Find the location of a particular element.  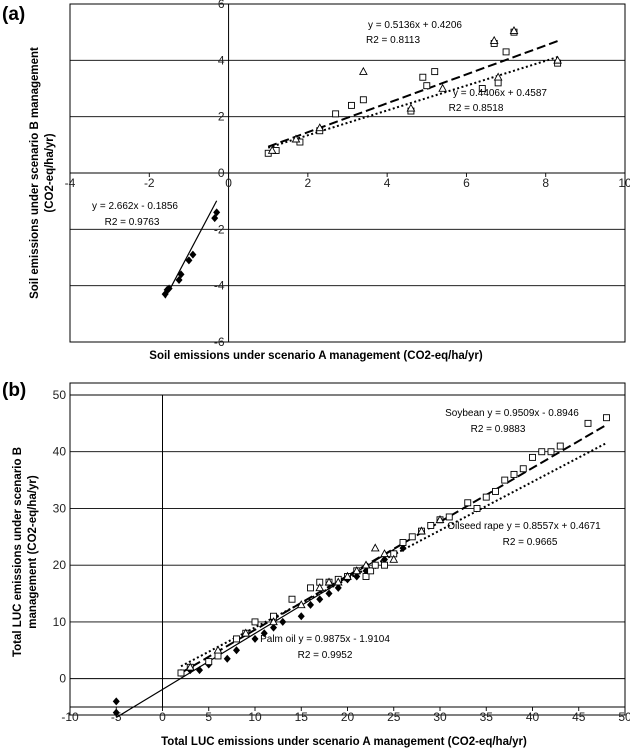

fit-a-solid-equation: y = 2.662x - 0.1856 is located at coordinates (135, 206).